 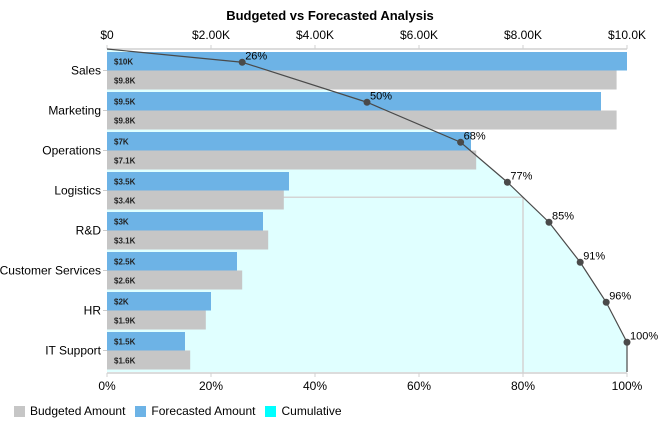 I want to click on category-label: HR, so click(x=93, y=311).